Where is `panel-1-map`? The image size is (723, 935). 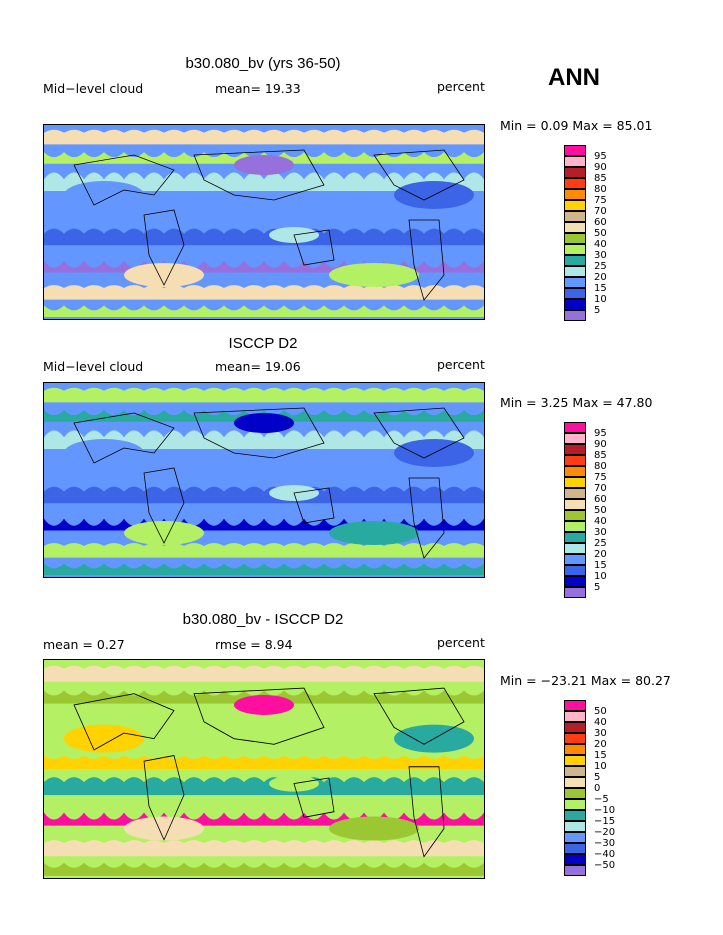 panel-1-map is located at coordinates (264, 222).